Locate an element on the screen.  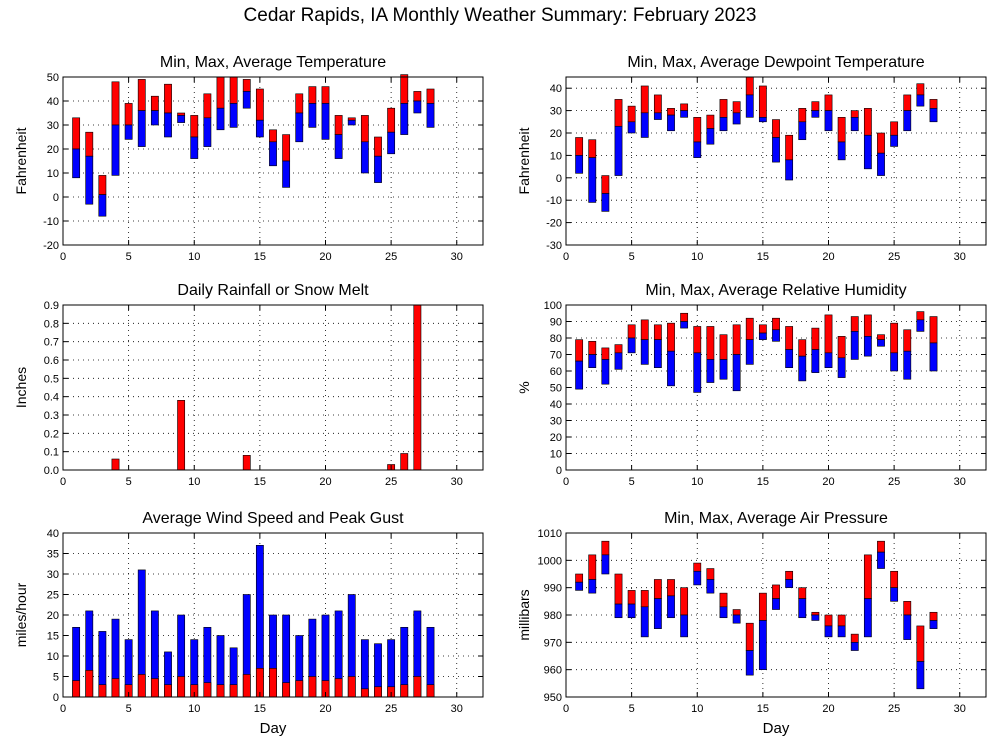
y-tick-label: 15 is located at coordinates (53, 637).